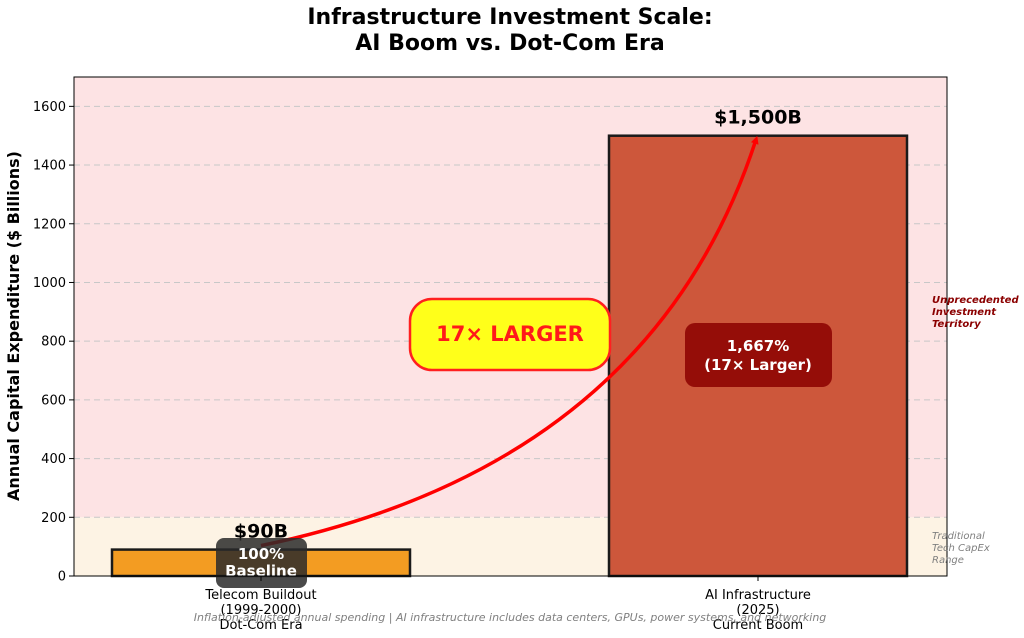 The width and height of the screenshot is (1024, 638). I want to click on band-note-traditional-line-1: Tech CapEx, so click(961, 548).